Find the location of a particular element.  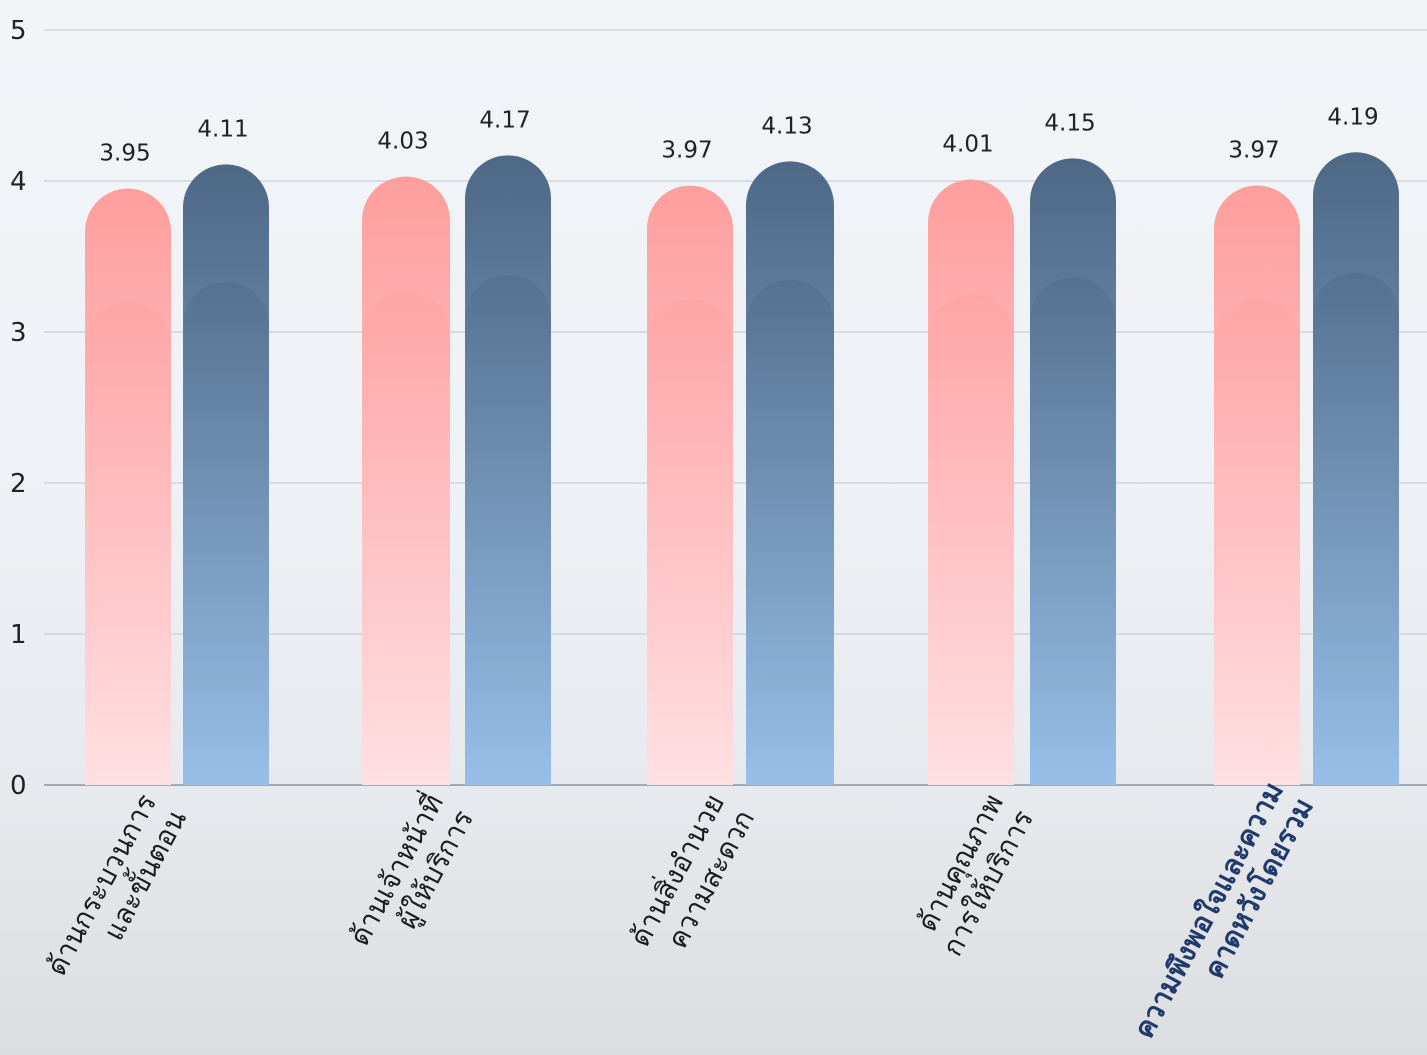

value-label: 4.01 is located at coordinates (967, 144).